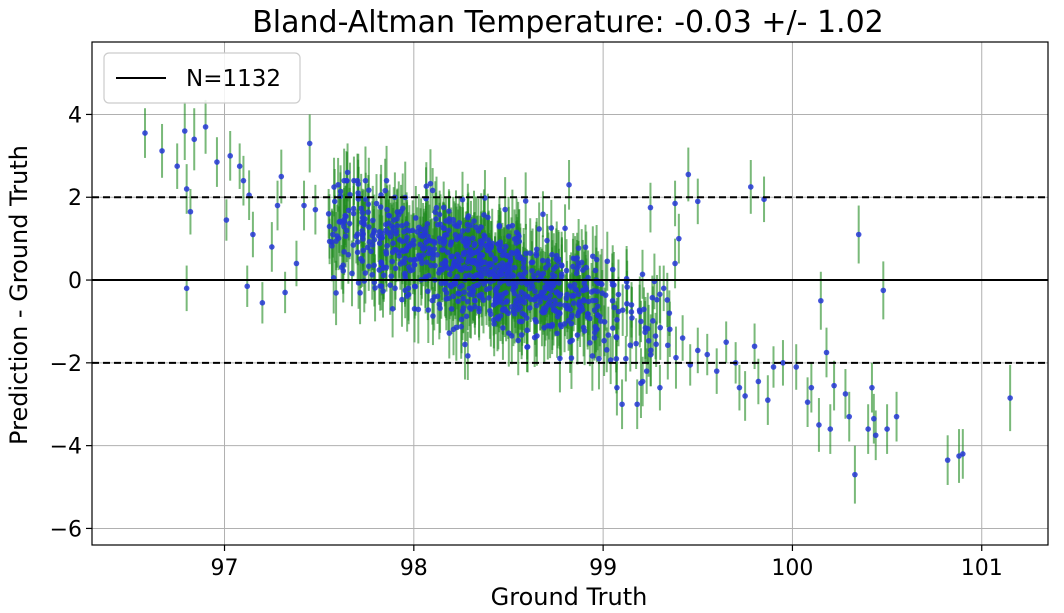 This screenshot has height=613, width=1064. I want to click on y-tick-label: −4, so click(66, 447).